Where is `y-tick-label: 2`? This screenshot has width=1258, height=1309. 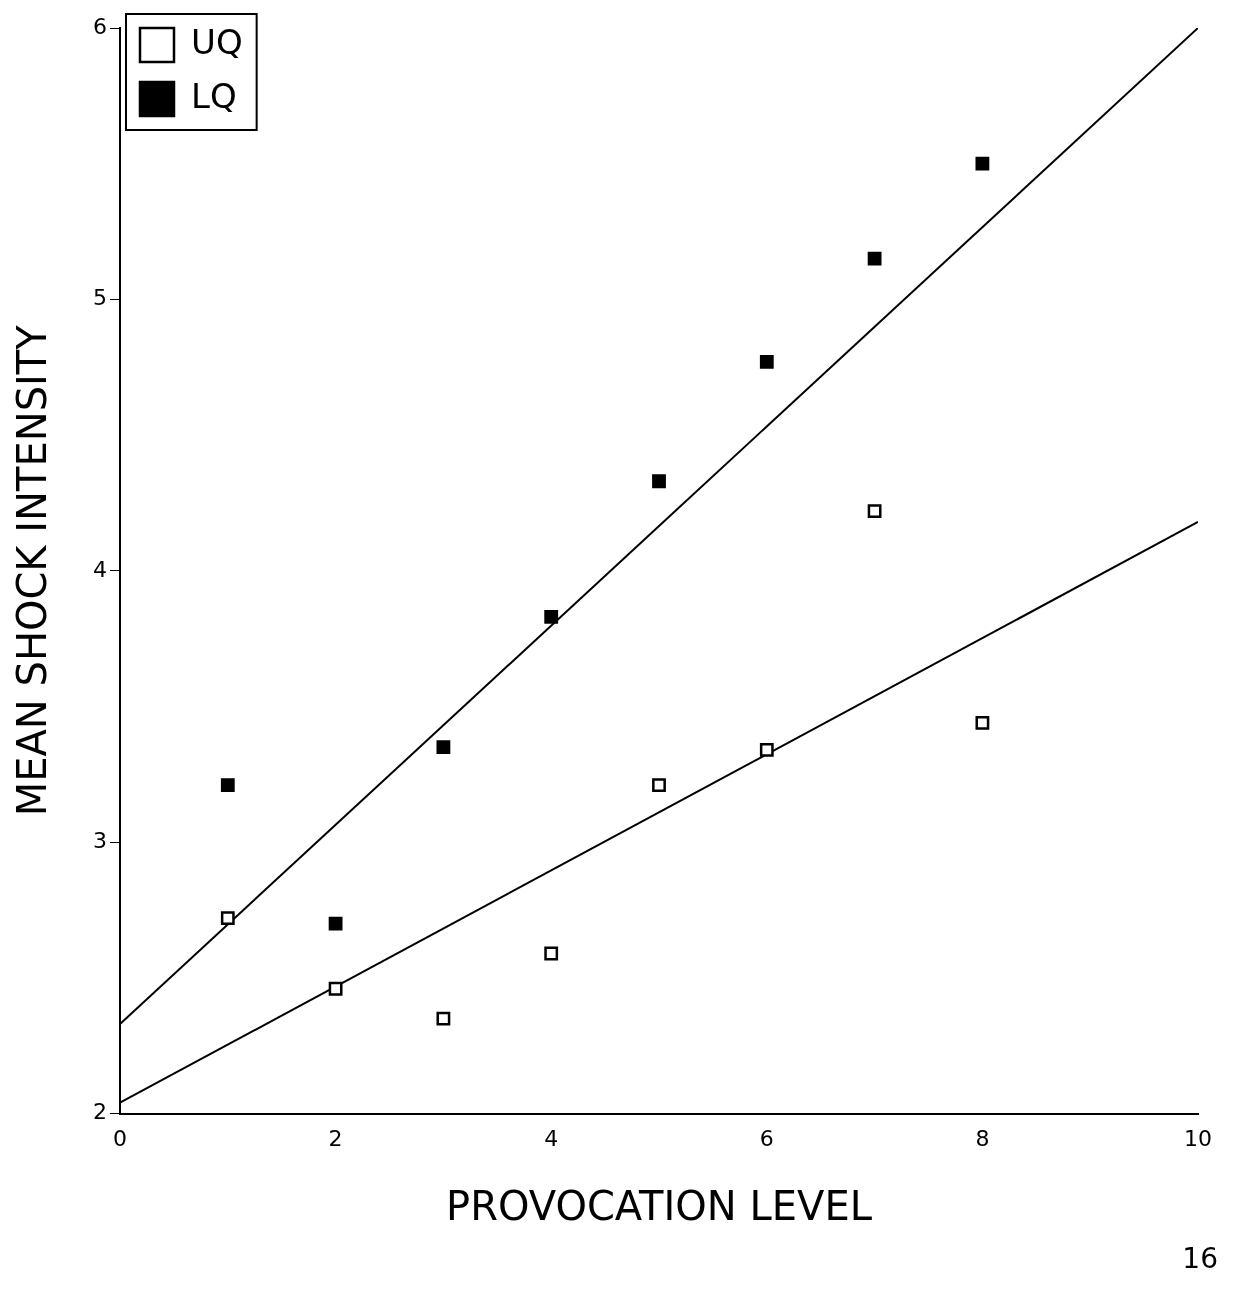 y-tick-label: 2 is located at coordinates (100, 1112).